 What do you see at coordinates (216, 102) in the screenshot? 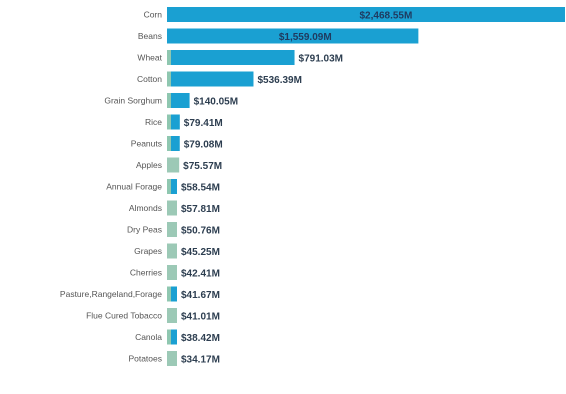
I see `value-label-grain-sorghum: $140.05M` at bounding box center [216, 102].